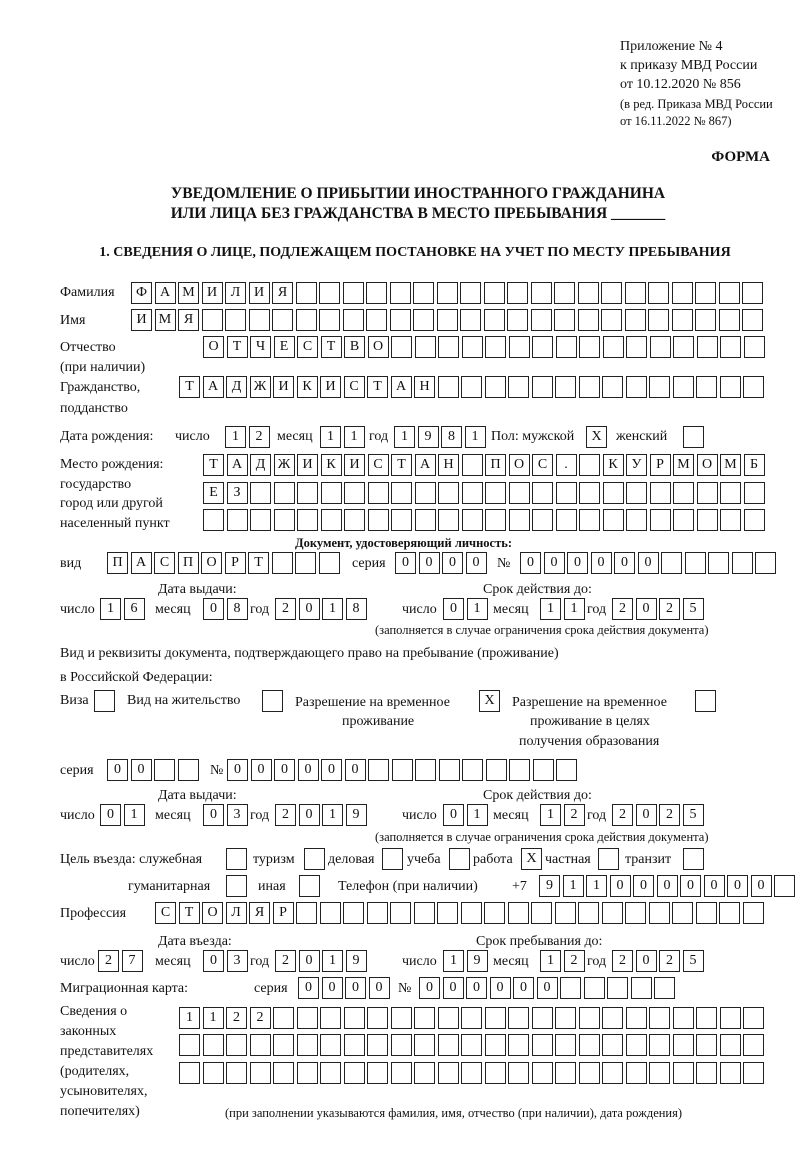 Image resolution: width=800 pixels, height=1163 pixels. What do you see at coordinates (141, 293) in the screenshot?
I see `char-cell: Ф` at bounding box center [141, 293].